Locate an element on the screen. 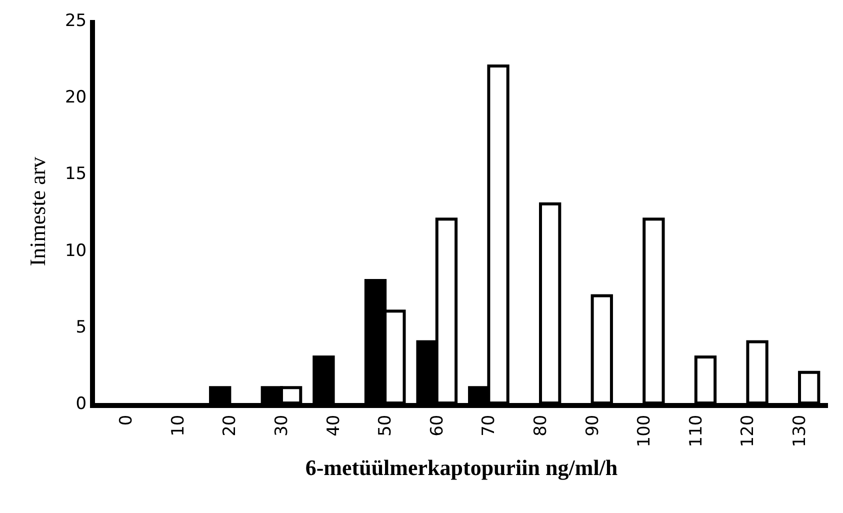  y-tick-label: 20 is located at coordinates (75, 98).